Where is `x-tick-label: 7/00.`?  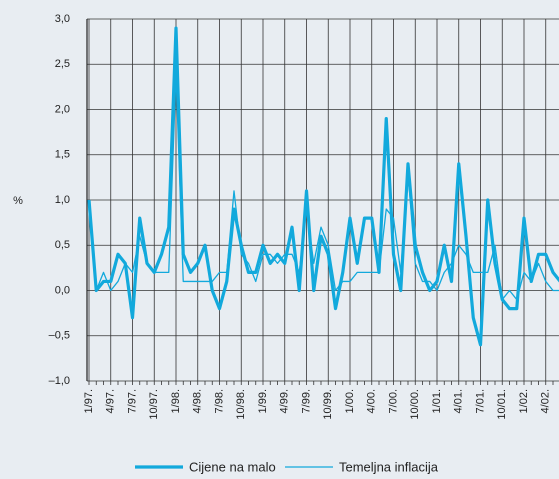 x-tick-label: 7/00. is located at coordinates (393, 401).